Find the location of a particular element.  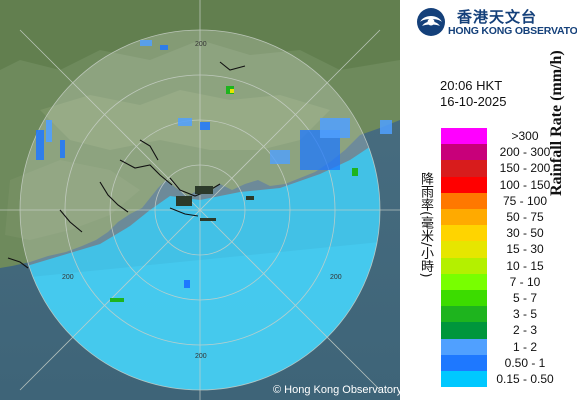

legend-row: 0.50 - 1 is located at coordinates (509, 362).